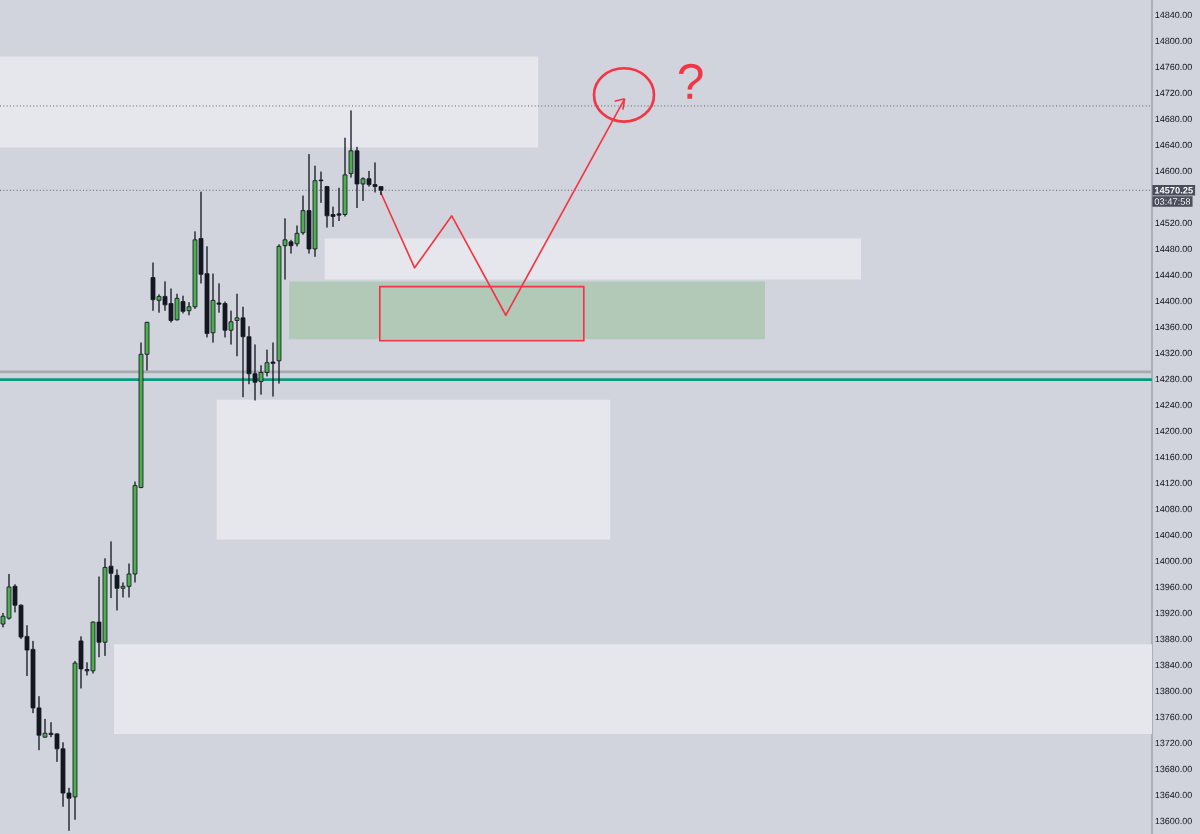 This screenshot has width=1200, height=834. I want to click on y-tick-label: 14040.00, so click(1173, 535).